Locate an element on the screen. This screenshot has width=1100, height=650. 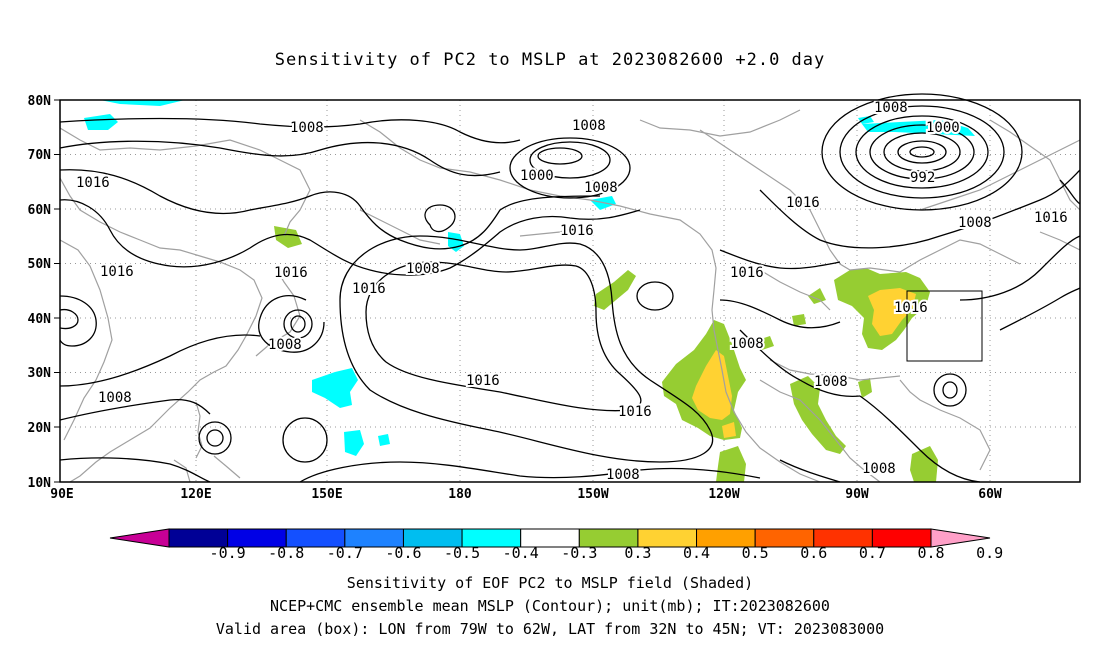
colorbar-label: 0.6 is located at coordinates (813, 553).